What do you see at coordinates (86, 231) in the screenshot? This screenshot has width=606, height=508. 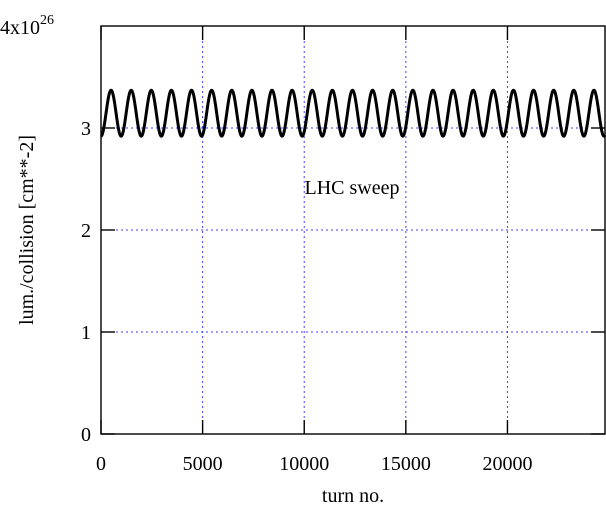 I see `y-tick-label-2: 2` at bounding box center [86, 231].